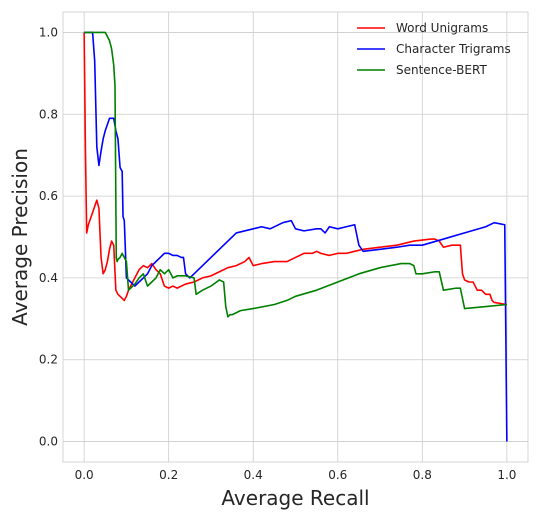 This screenshot has width=537, height=520. Describe the element at coordinates (168, 475) in the screenshot. I see `x-tick-label: 0.2` at that location.